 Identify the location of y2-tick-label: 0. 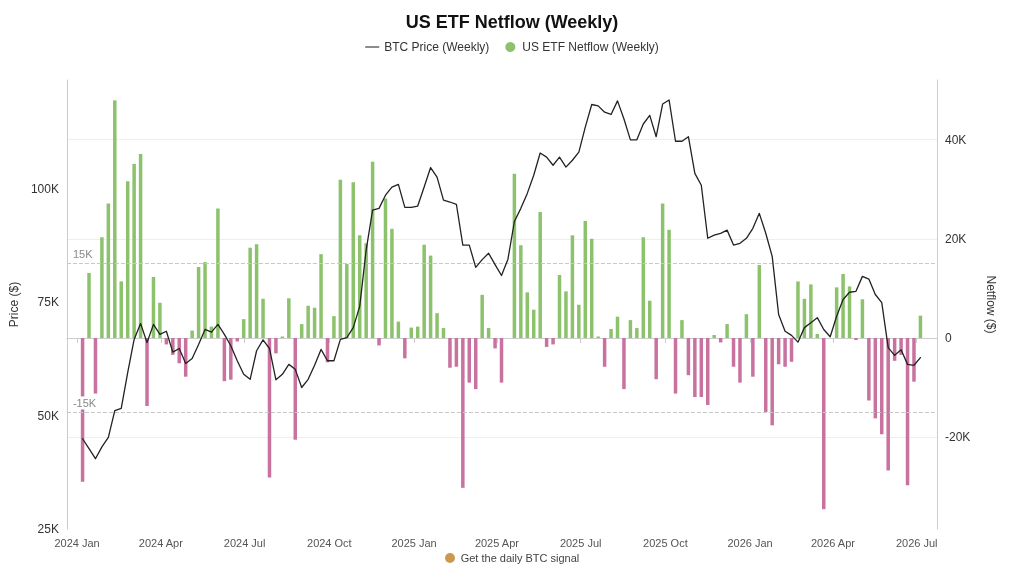
(948, 337).